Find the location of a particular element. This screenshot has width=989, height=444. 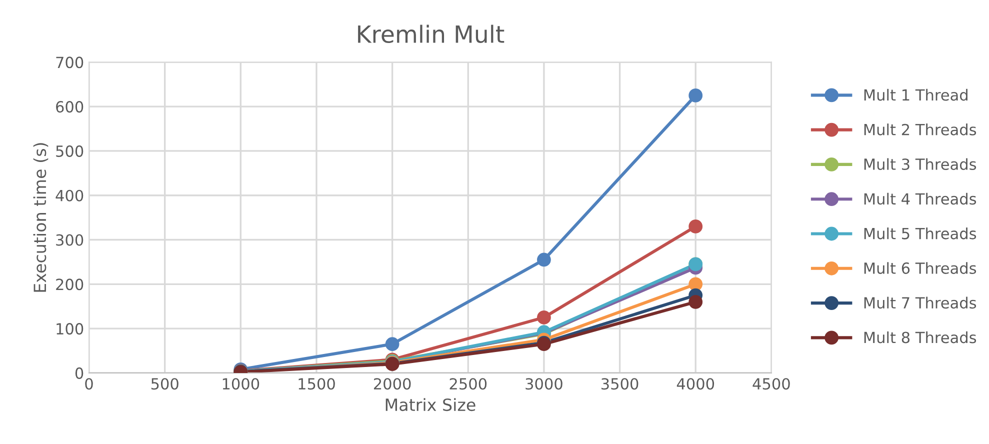

legend-label: Mult 5 Threads is located at coordinates (920, 233).